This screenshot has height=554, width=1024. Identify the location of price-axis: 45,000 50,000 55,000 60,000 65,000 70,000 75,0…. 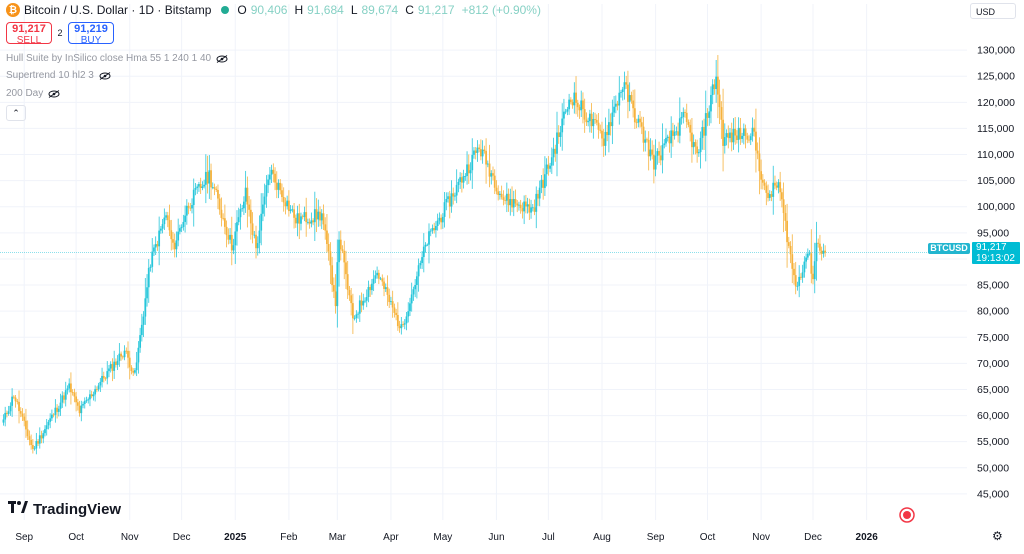
(996, 273).